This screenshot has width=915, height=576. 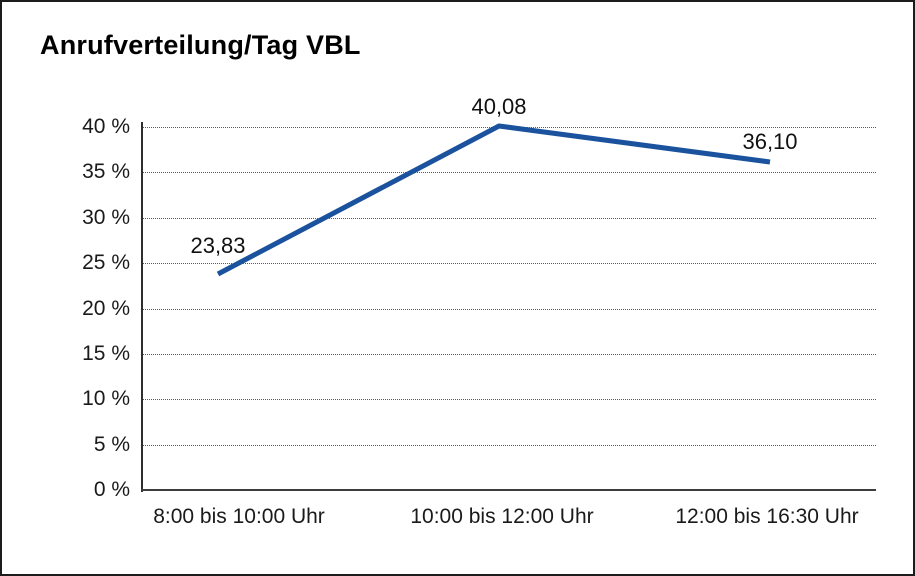 I want to click on y-axis-line, so click(x=142, y=307).